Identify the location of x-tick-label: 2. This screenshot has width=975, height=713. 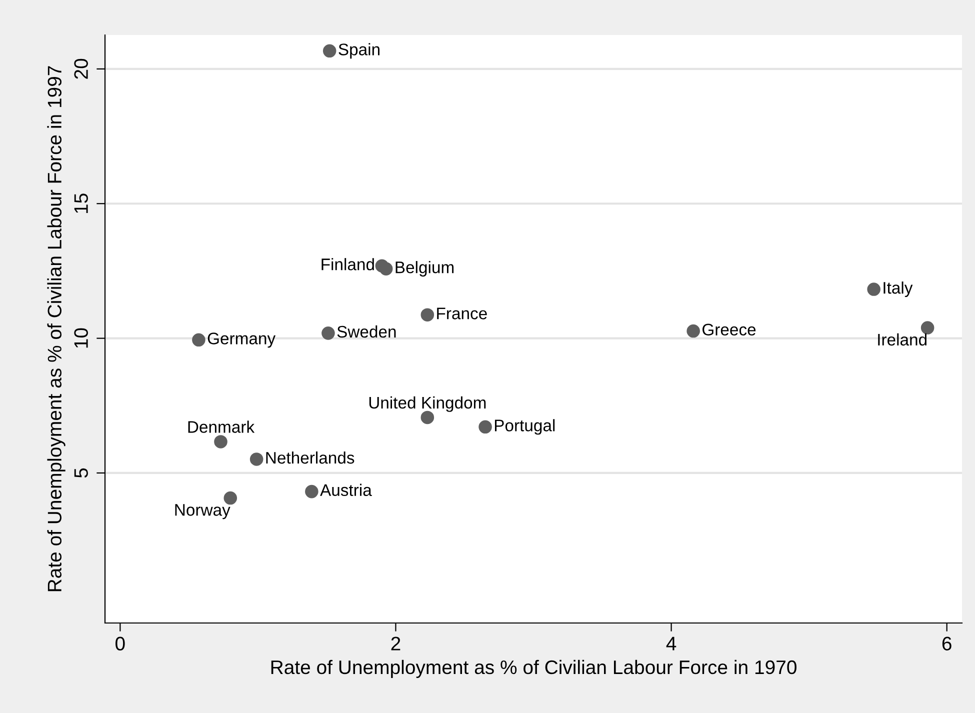
(395, 643).